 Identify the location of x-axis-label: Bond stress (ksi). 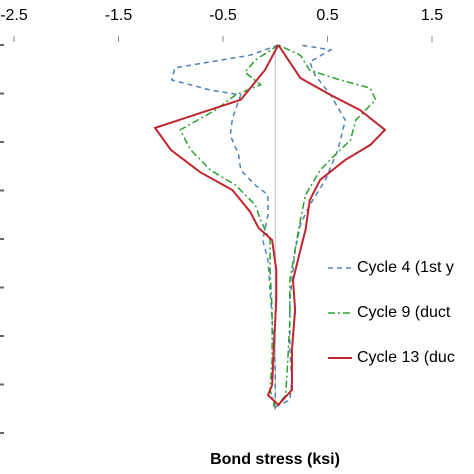
(275, 459).